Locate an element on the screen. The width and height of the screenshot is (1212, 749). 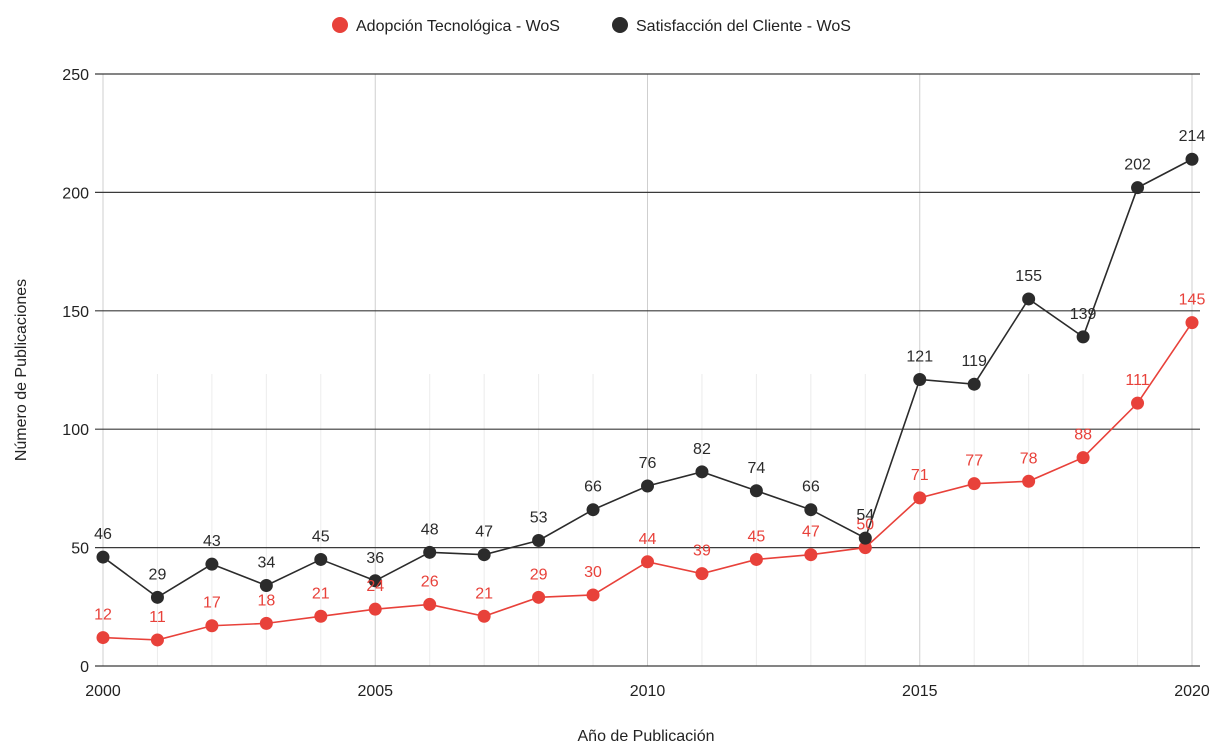
data-point-0-2008 is located at coordinates (539, 597).